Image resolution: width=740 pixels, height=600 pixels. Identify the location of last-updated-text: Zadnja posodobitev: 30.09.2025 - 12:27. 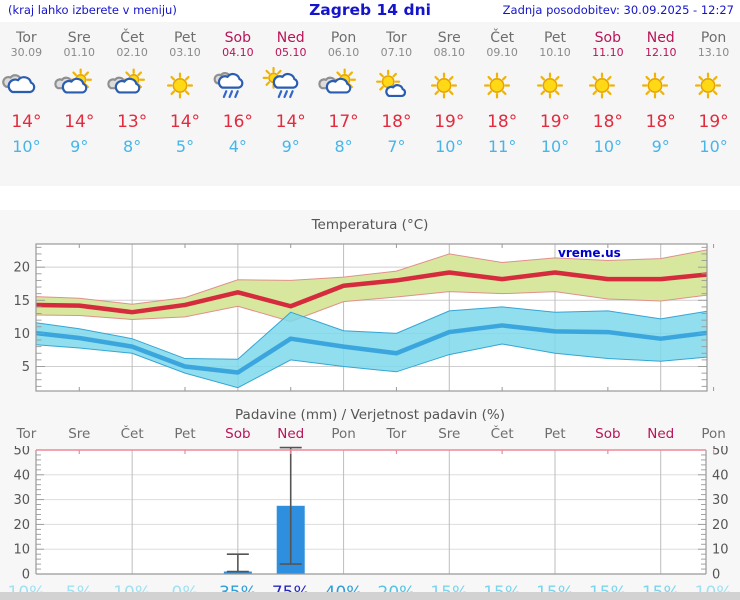
(618, 10).